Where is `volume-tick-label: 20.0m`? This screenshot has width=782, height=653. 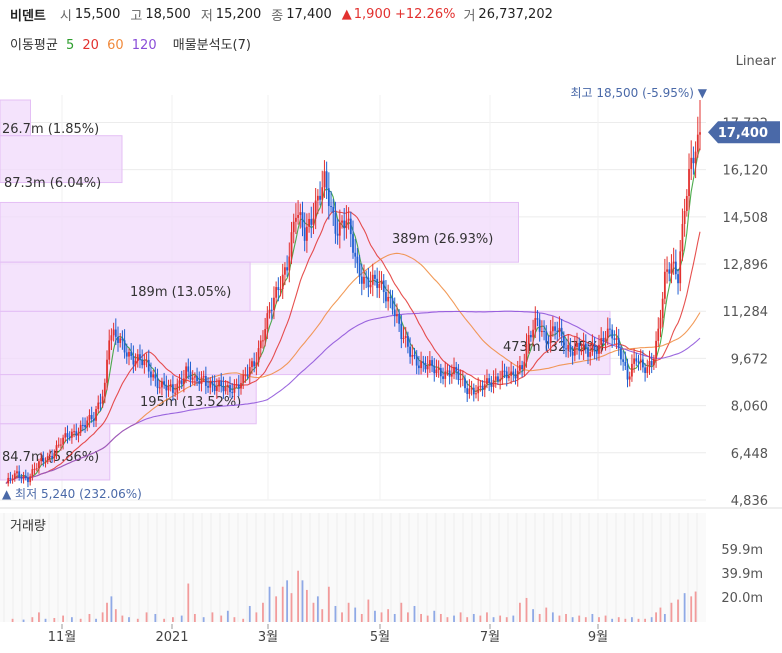
volume-tick-label: 20.0m is located at coordinates (742, 598).